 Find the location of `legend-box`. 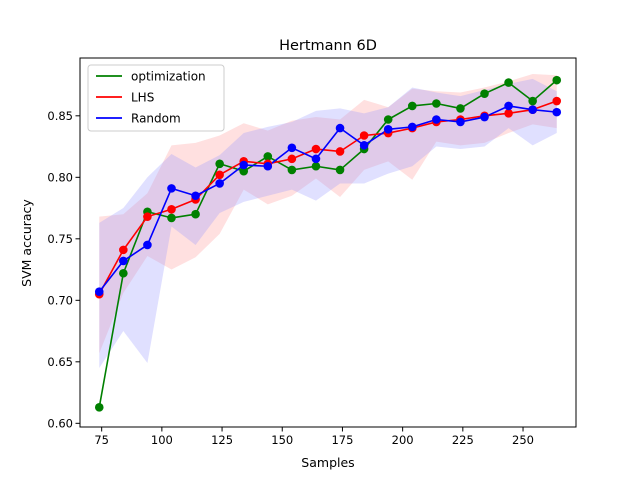

legend-box is located at coordinates (156, 98).